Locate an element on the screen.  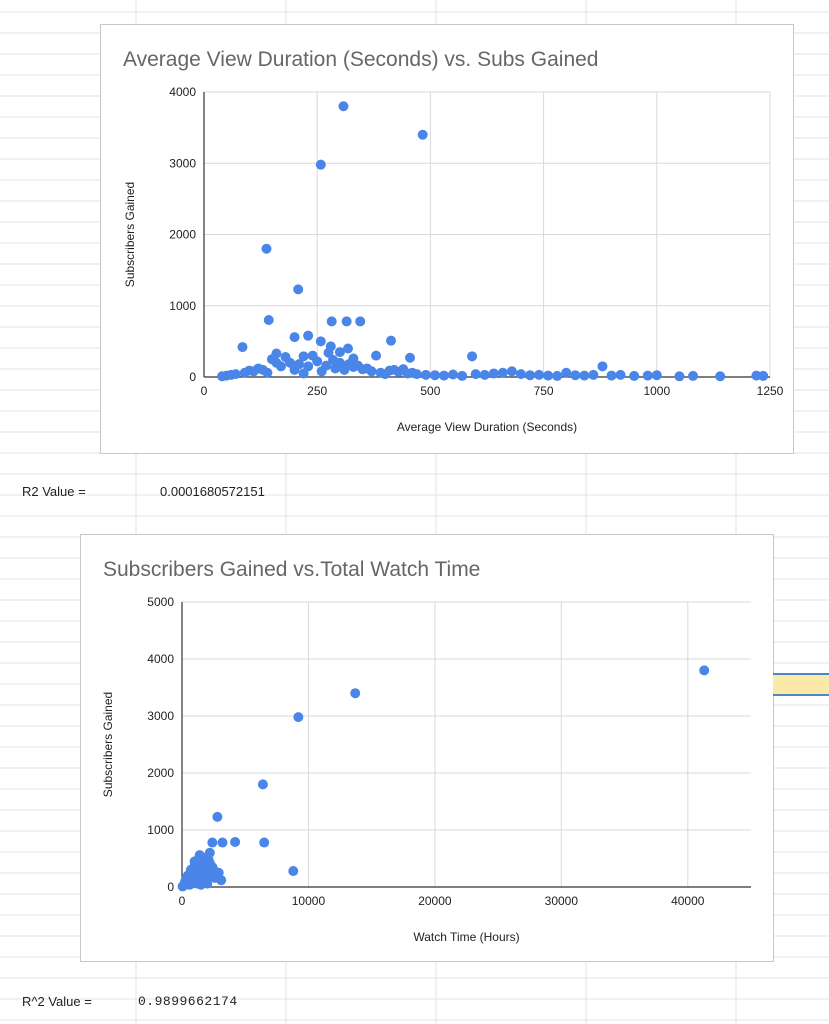
r2b-value-cell: 0.9899662174 is located at coordinates (188, 1001).